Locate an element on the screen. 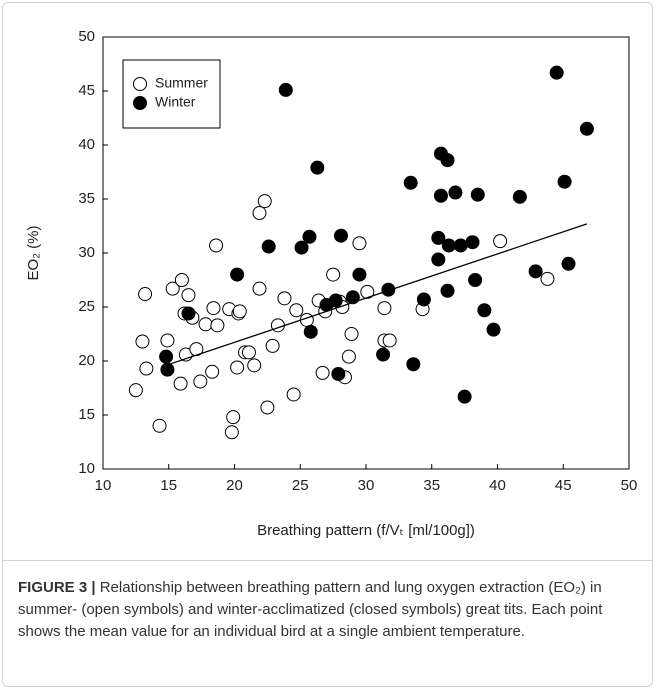  trend-line is located at coordinates (376, 294).